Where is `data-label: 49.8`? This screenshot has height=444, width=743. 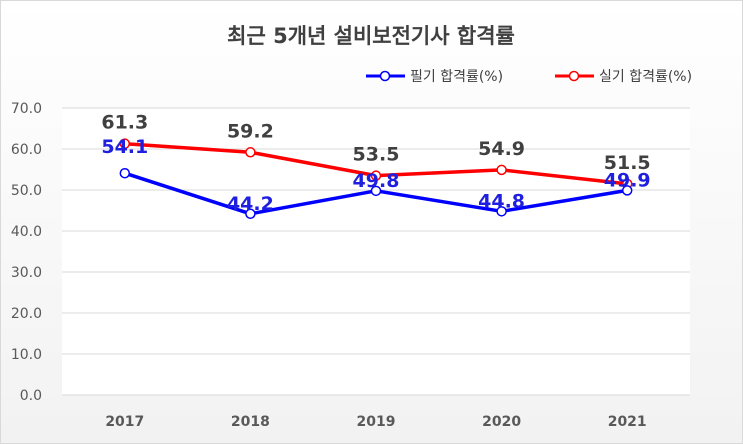
data-label: 49.8 is located at coordinates (376, 181).